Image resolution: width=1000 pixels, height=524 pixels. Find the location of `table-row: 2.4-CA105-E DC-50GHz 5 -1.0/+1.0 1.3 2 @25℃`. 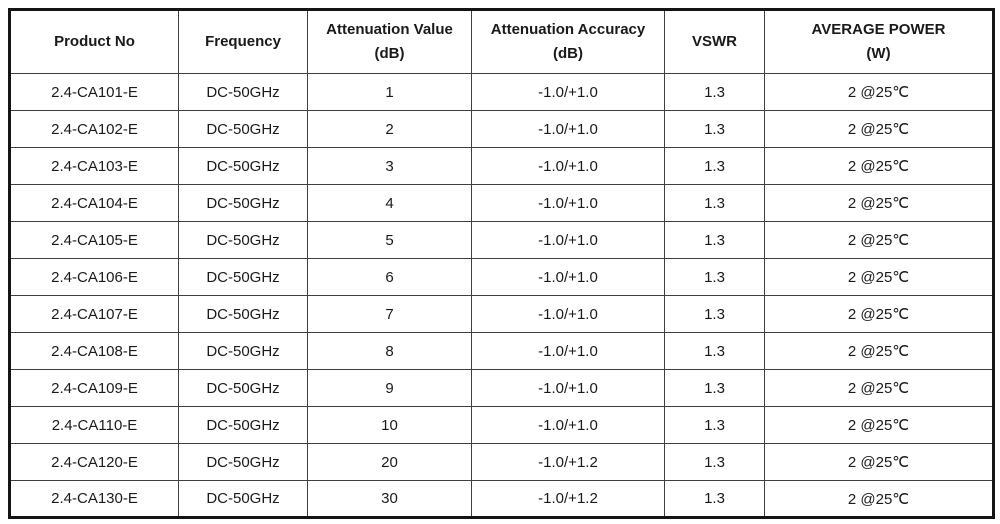

table-row: 2.4-CA105-E DC-50GHz 5 -1.0/+1.0 1.3 2 @25℃ is located at coordinates (501, 240).